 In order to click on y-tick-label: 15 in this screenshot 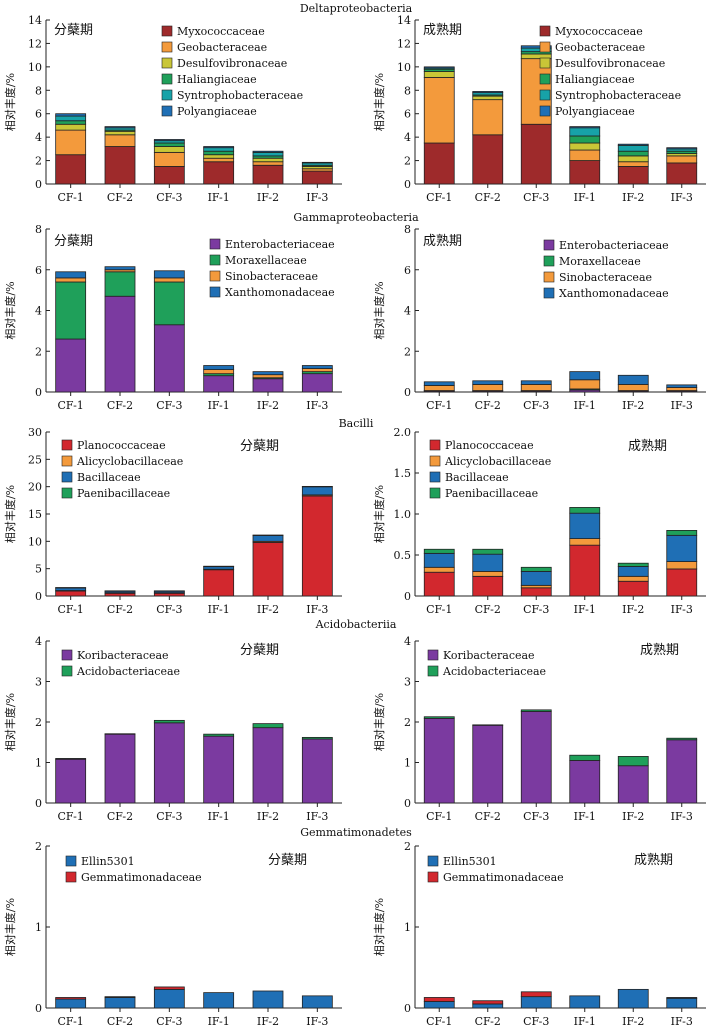, I will do `click(35, 514)`.